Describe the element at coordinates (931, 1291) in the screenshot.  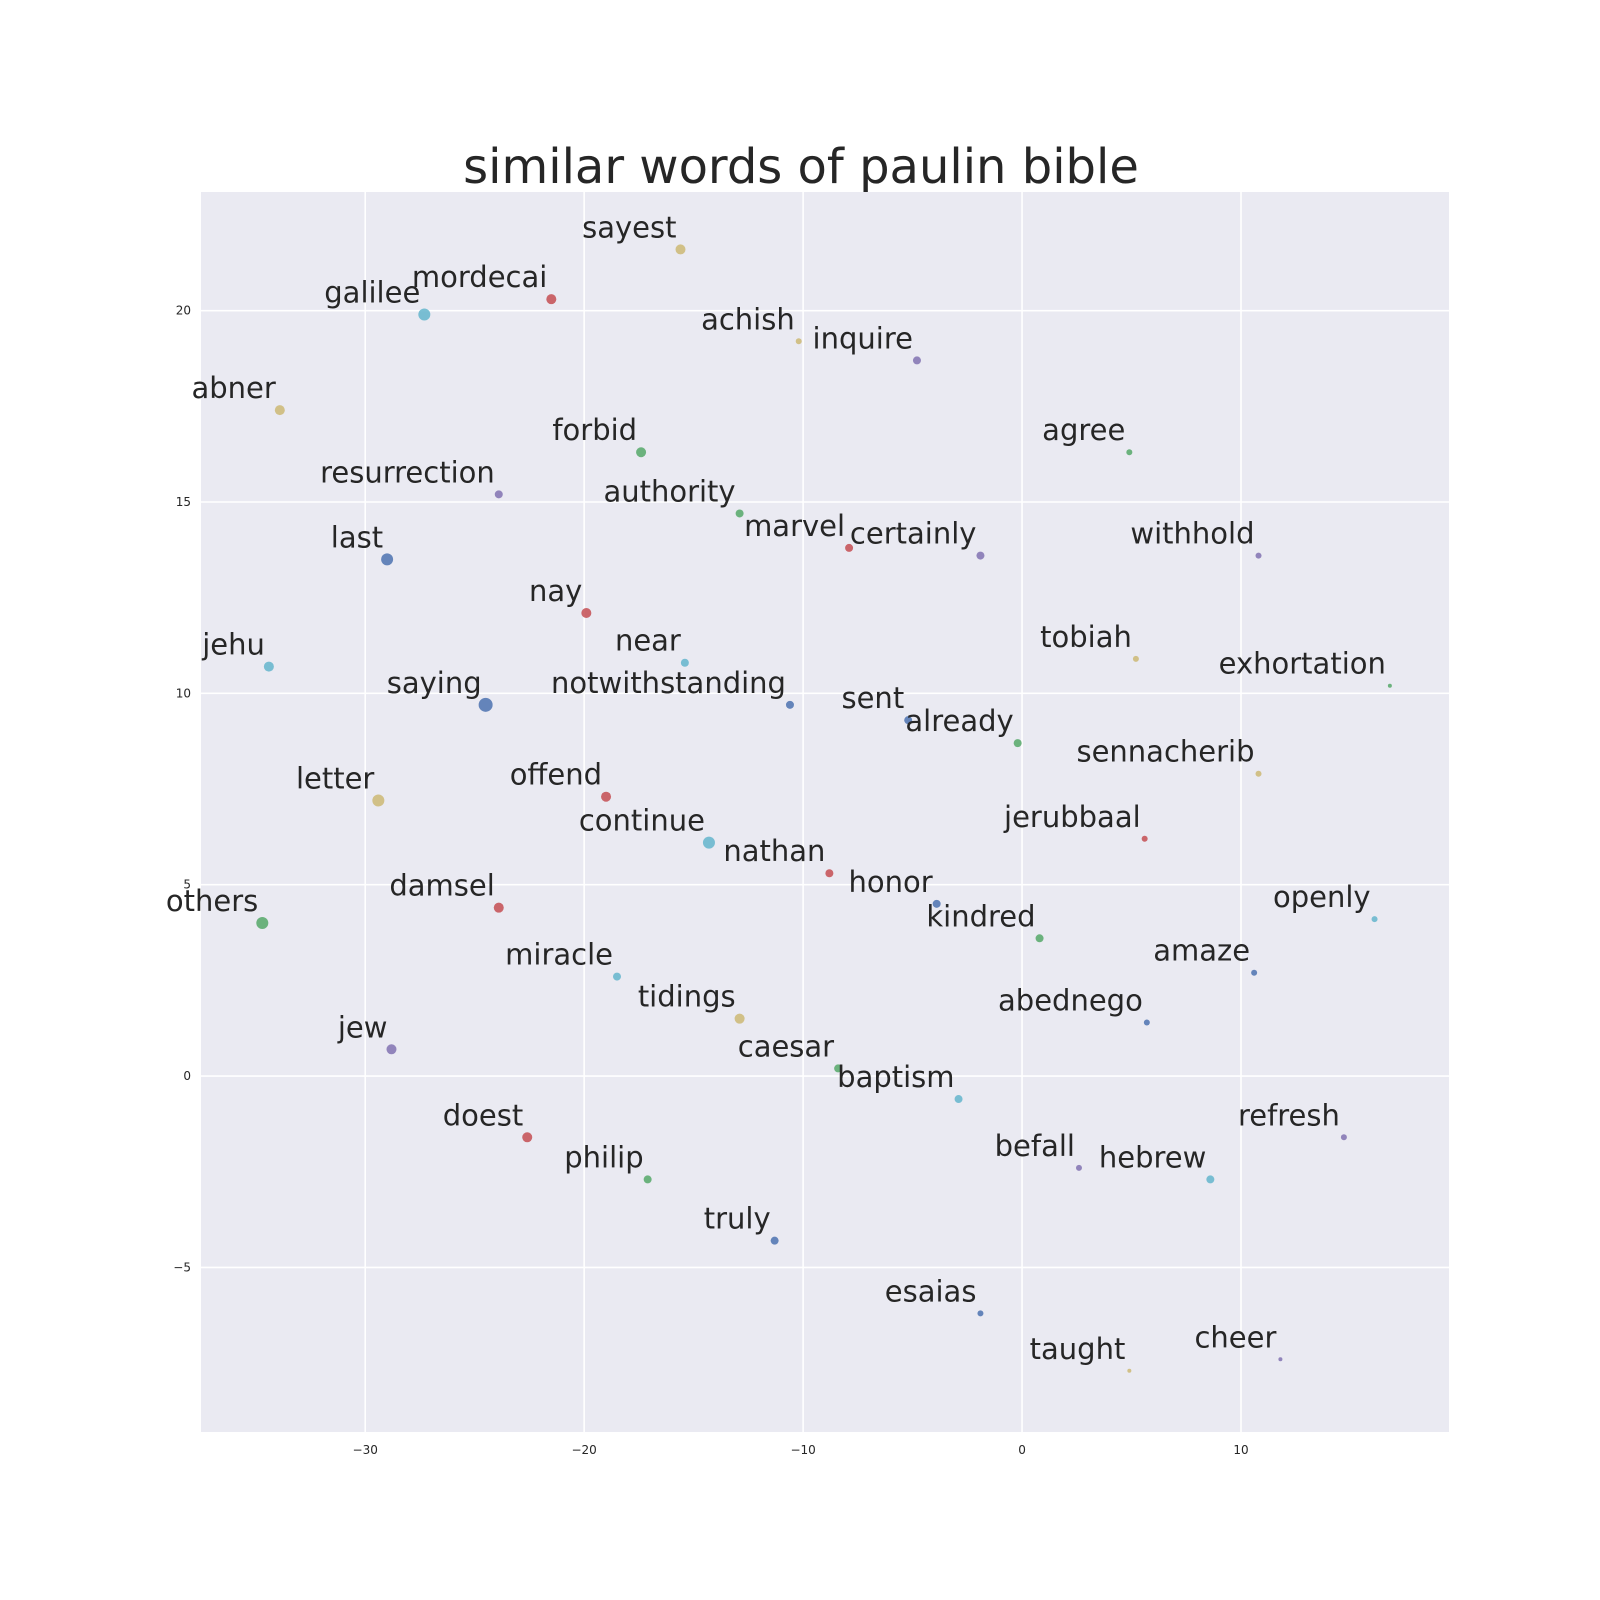
I see `point-label: esaias` at that location.